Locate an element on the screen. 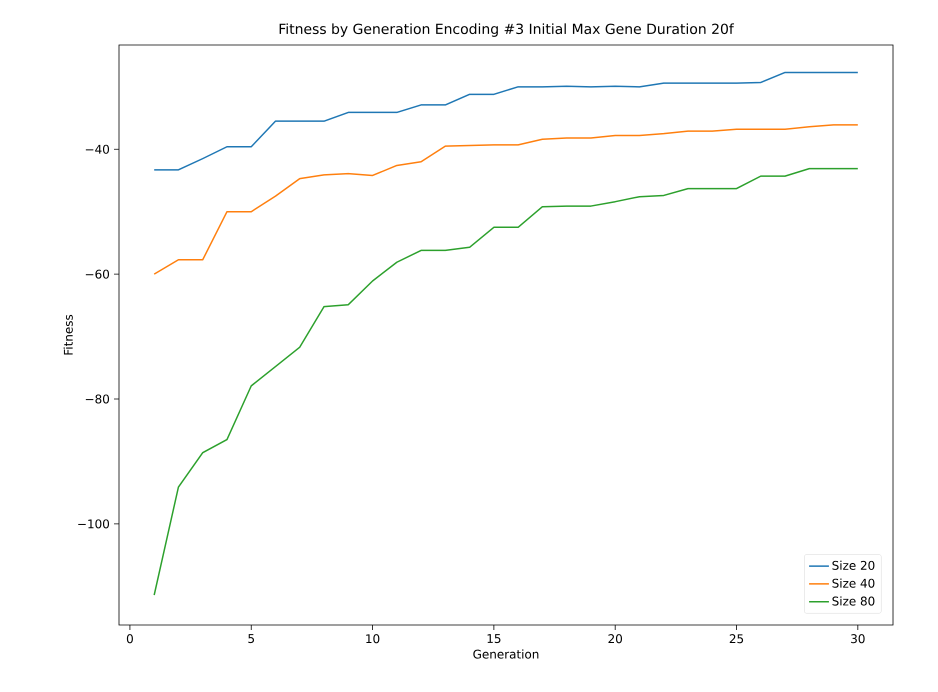 The image size is (938, 692). x-tick-label: 30 is located at coordinates (858, 639).